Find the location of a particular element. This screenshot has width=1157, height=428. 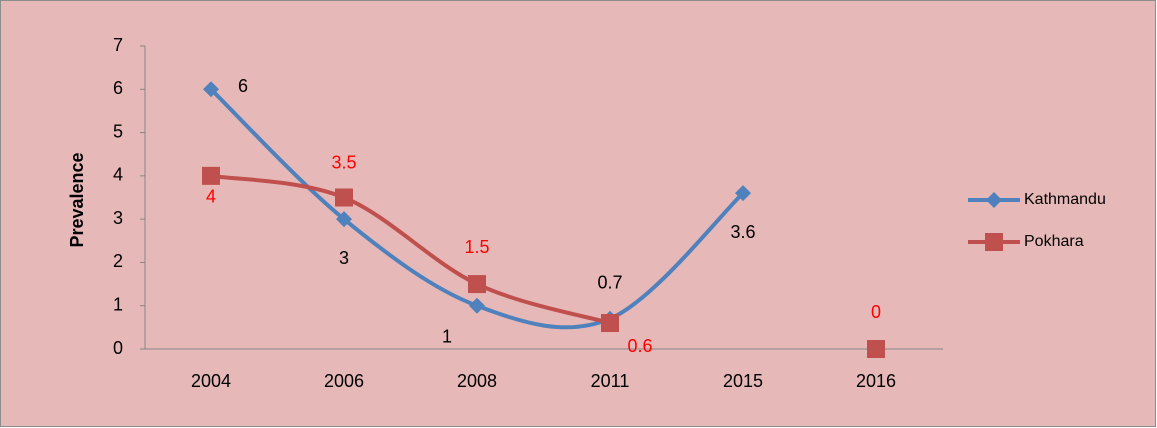

data-label: 4 is located at coordinates (211, 197).